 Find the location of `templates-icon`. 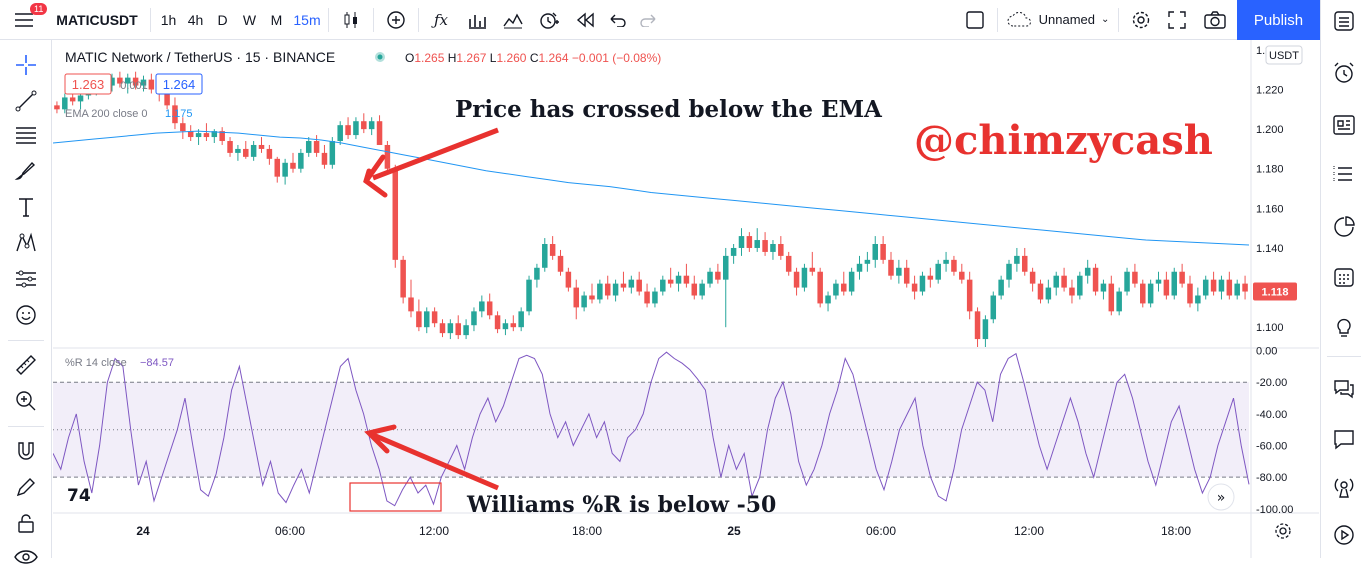

templates-icon is located at coordinates (513, 20).